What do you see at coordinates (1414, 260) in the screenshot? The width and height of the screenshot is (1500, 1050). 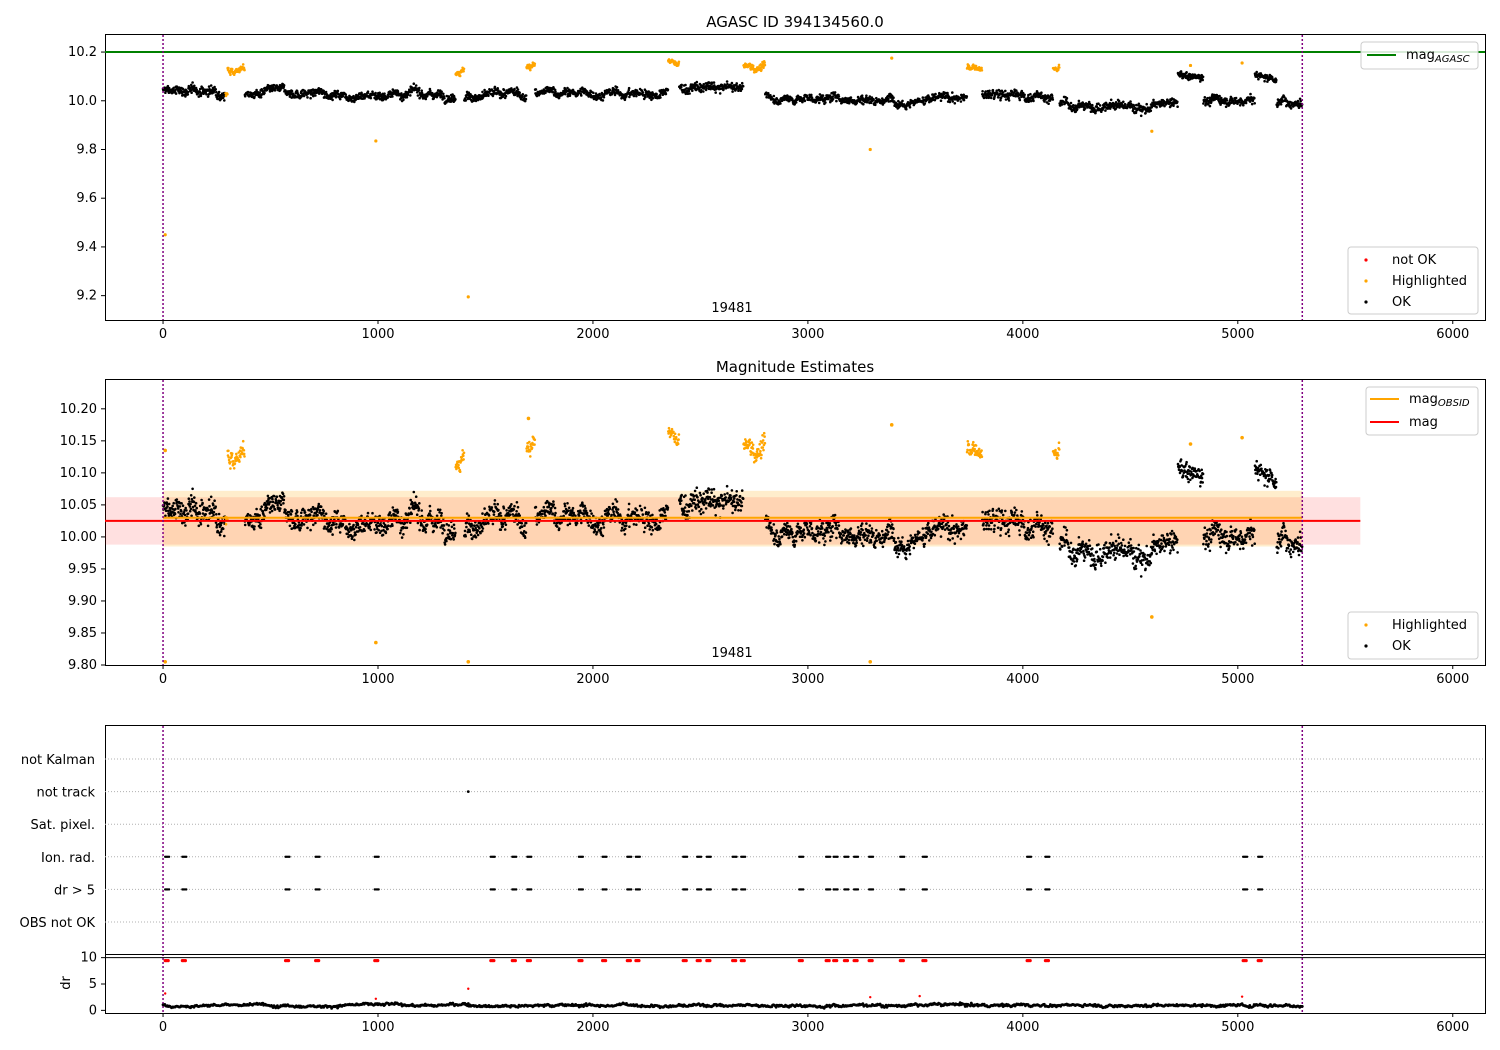 I see `legend-not-ok-label: not OK` at bounding box center [1414, 260].